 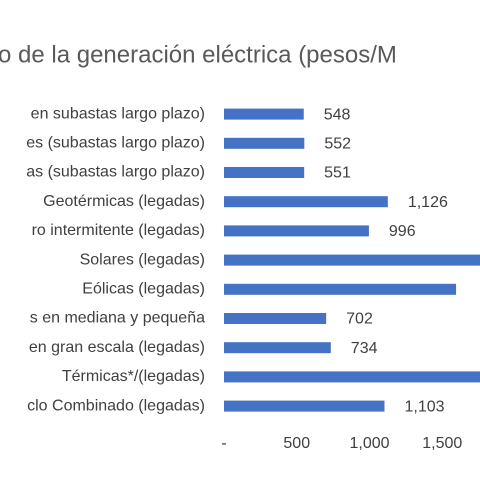 What do you see at coordinates (133, 376) in the screenshot?
I see `y-tick-label: Térmicas*/(legadas)` at bounding box center [133, 376].